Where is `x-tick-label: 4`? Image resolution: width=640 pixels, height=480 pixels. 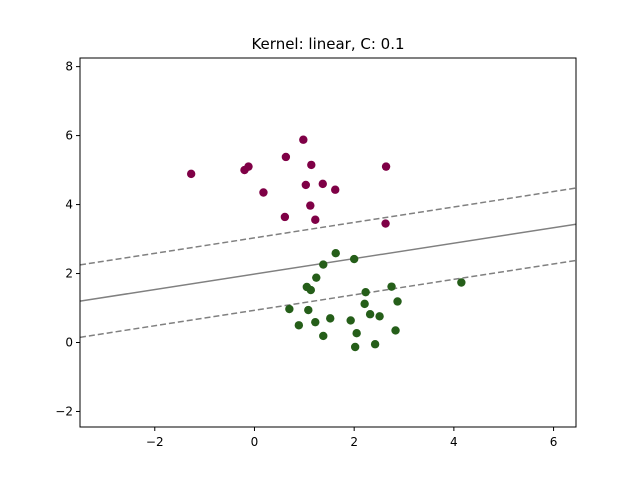
x-tick-label: 4 is located at coordinates (454, 442).